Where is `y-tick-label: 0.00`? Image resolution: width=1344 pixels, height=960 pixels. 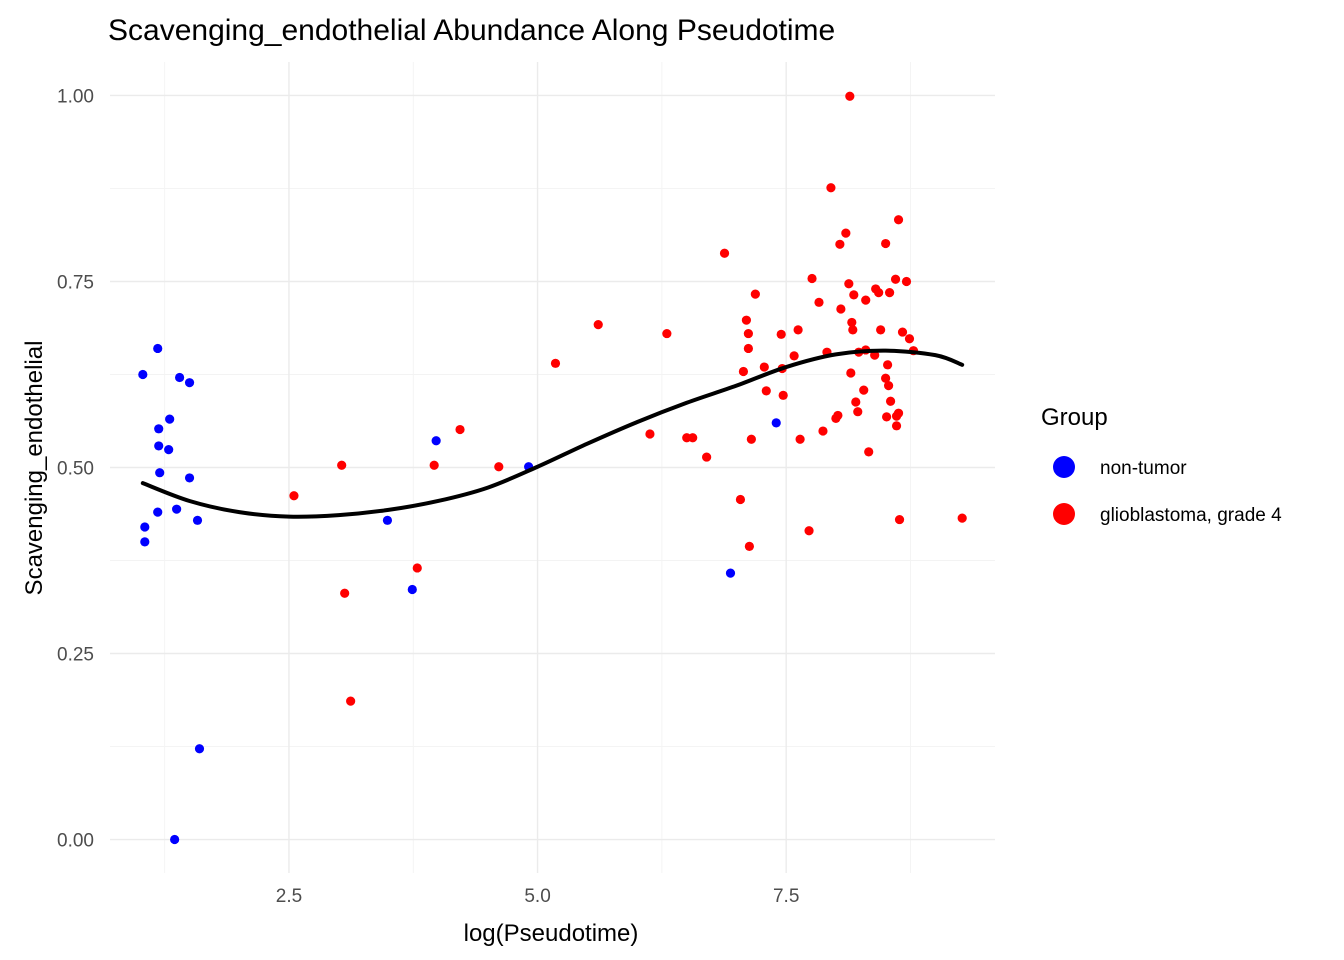
y-tick-label: 0.00 is located at coordinates (75, 841).